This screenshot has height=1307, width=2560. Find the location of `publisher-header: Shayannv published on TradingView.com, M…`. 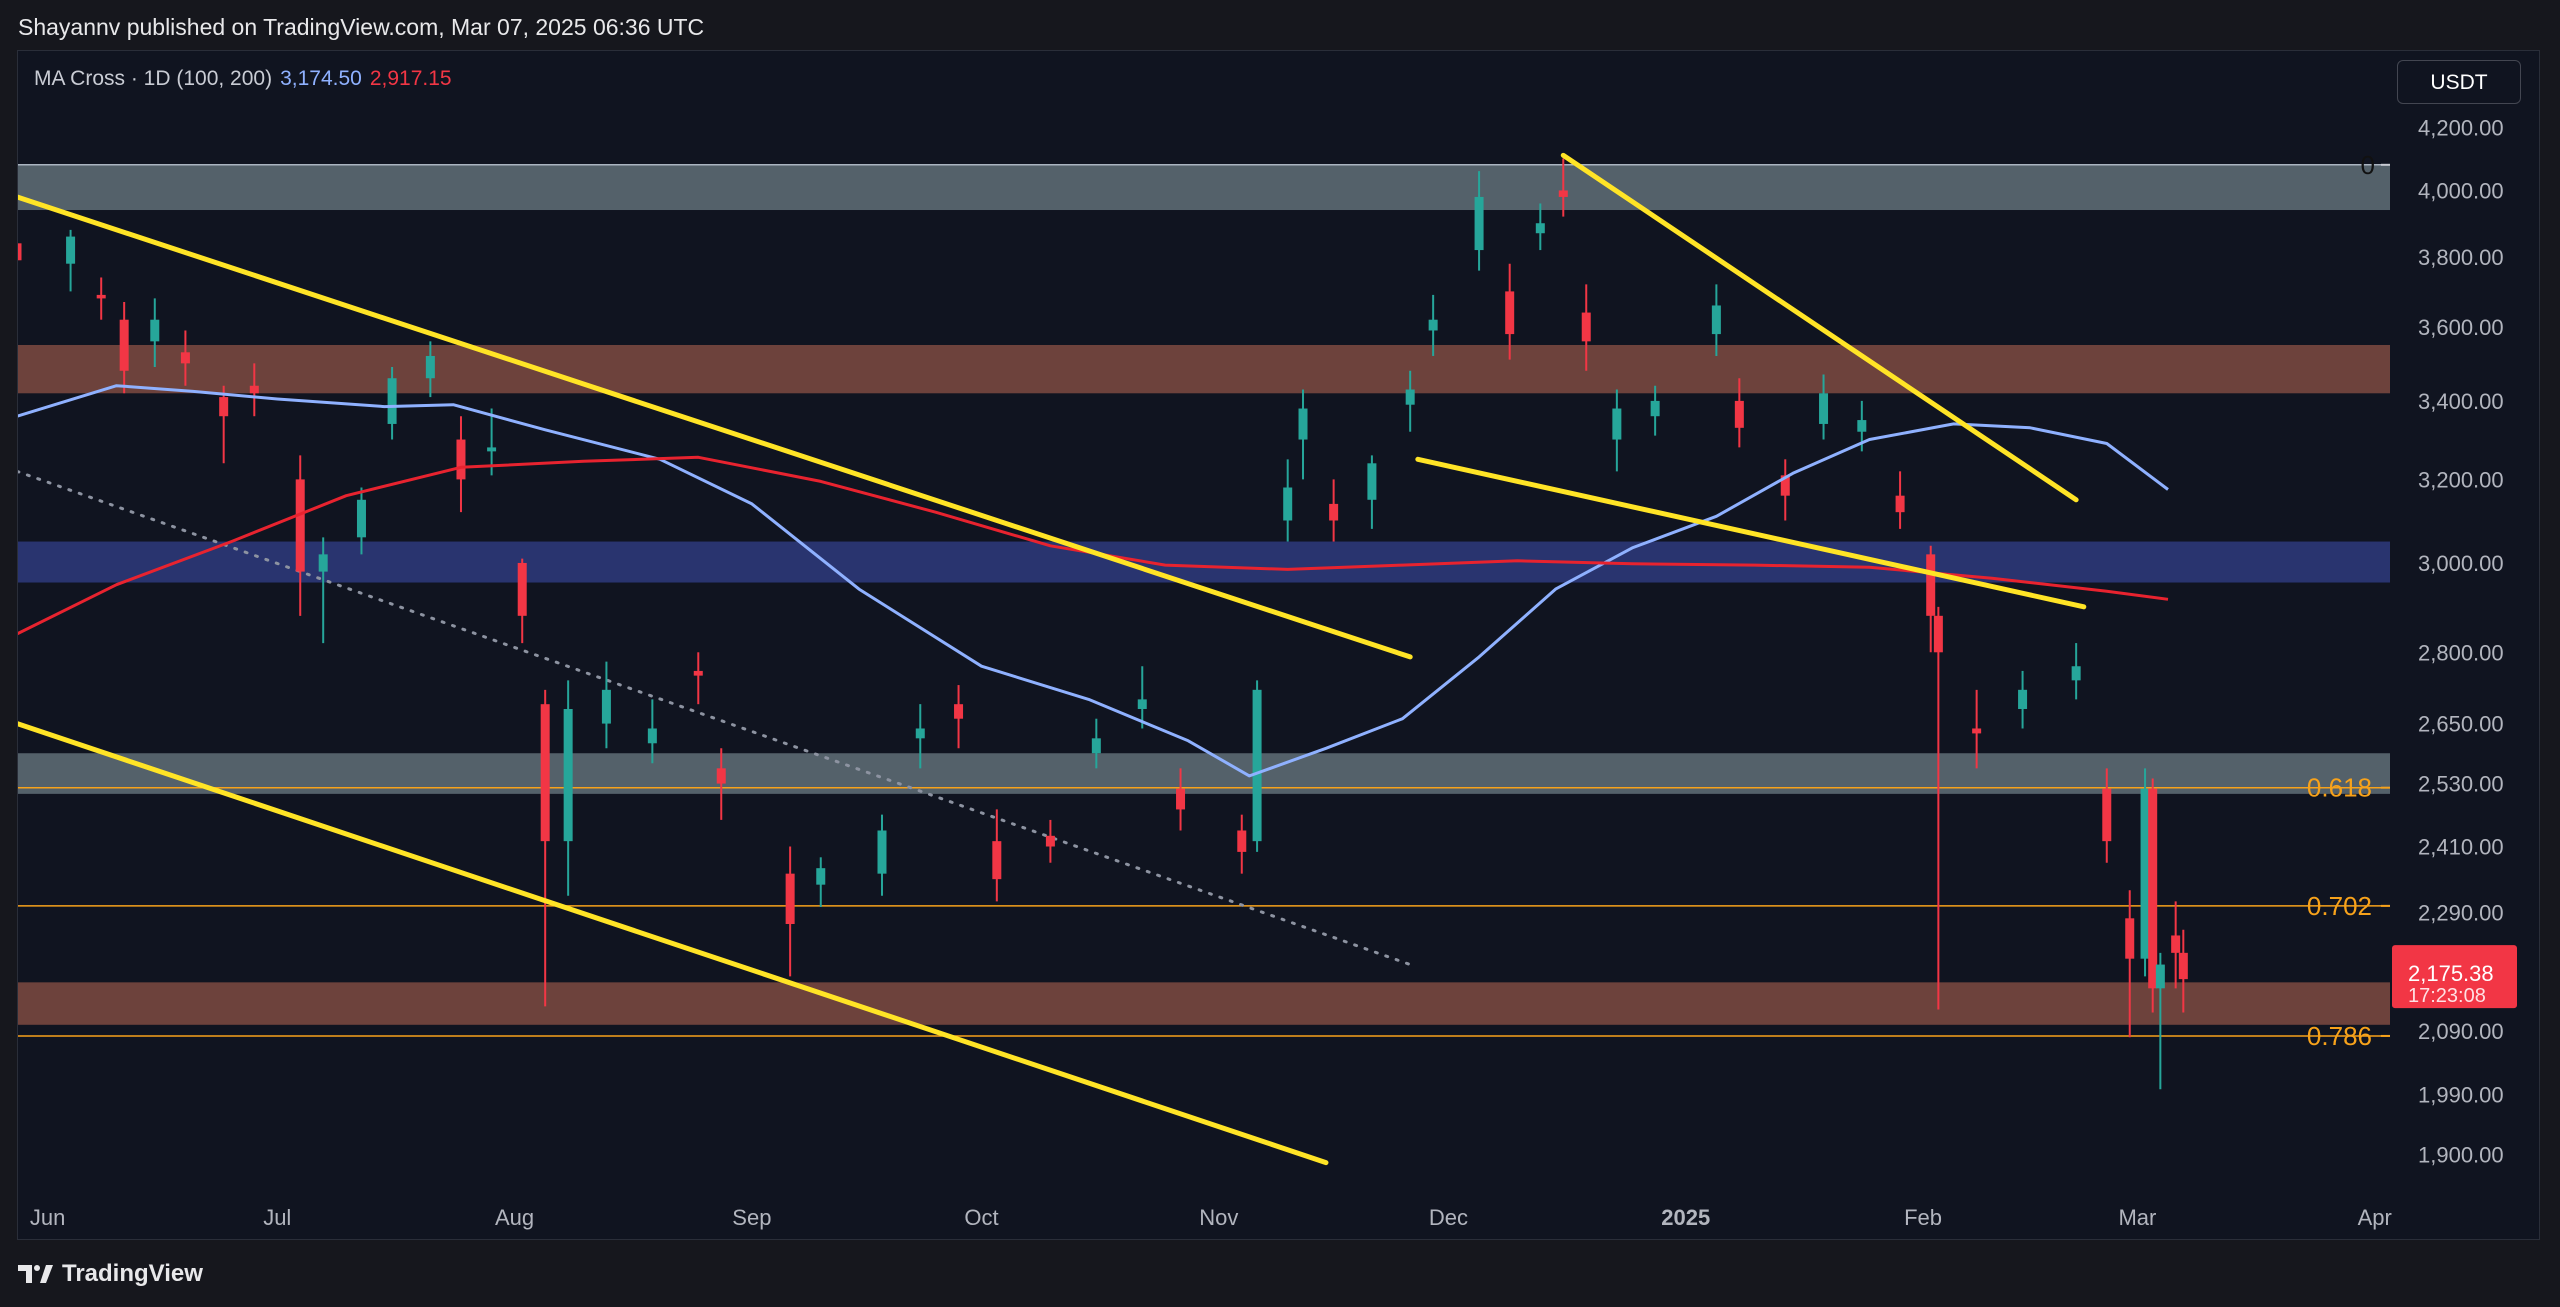

publisher-header: Shayannv published on TradingView.com, M… is located at coordinates (1280, 25).